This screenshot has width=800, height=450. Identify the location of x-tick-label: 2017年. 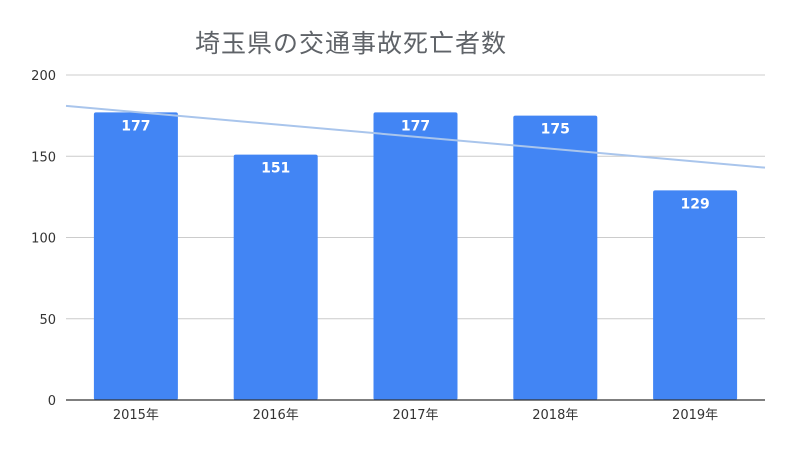
(415, 415).